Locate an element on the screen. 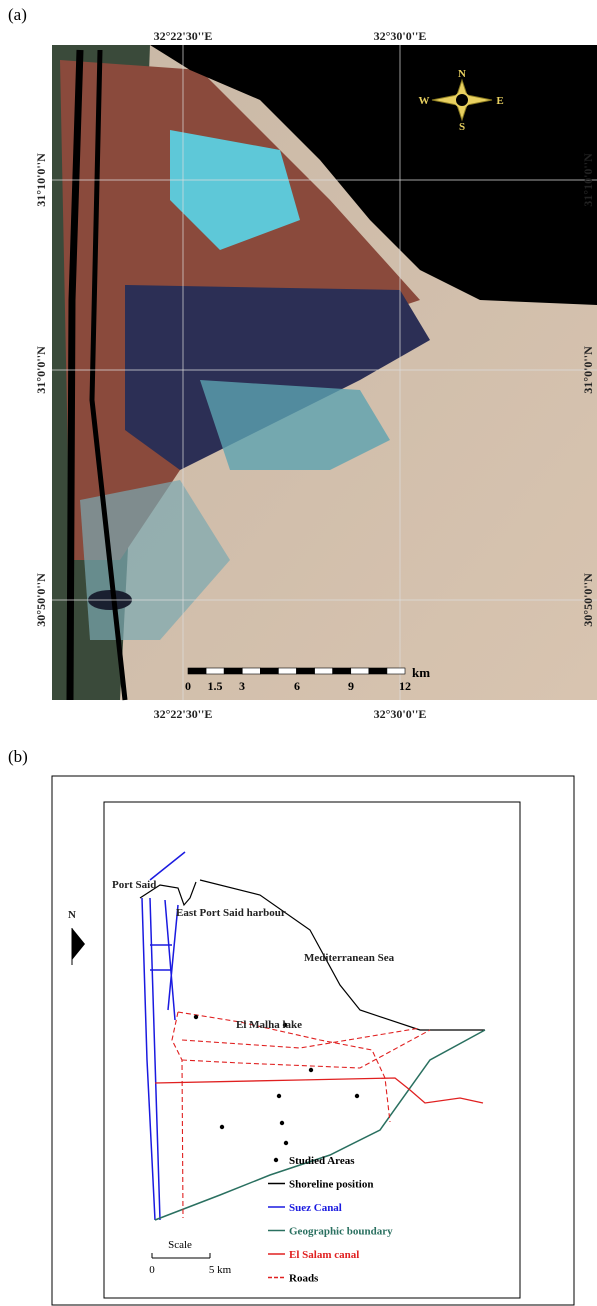  scale-tick-label: 3 is located at coordinates (242, 686).